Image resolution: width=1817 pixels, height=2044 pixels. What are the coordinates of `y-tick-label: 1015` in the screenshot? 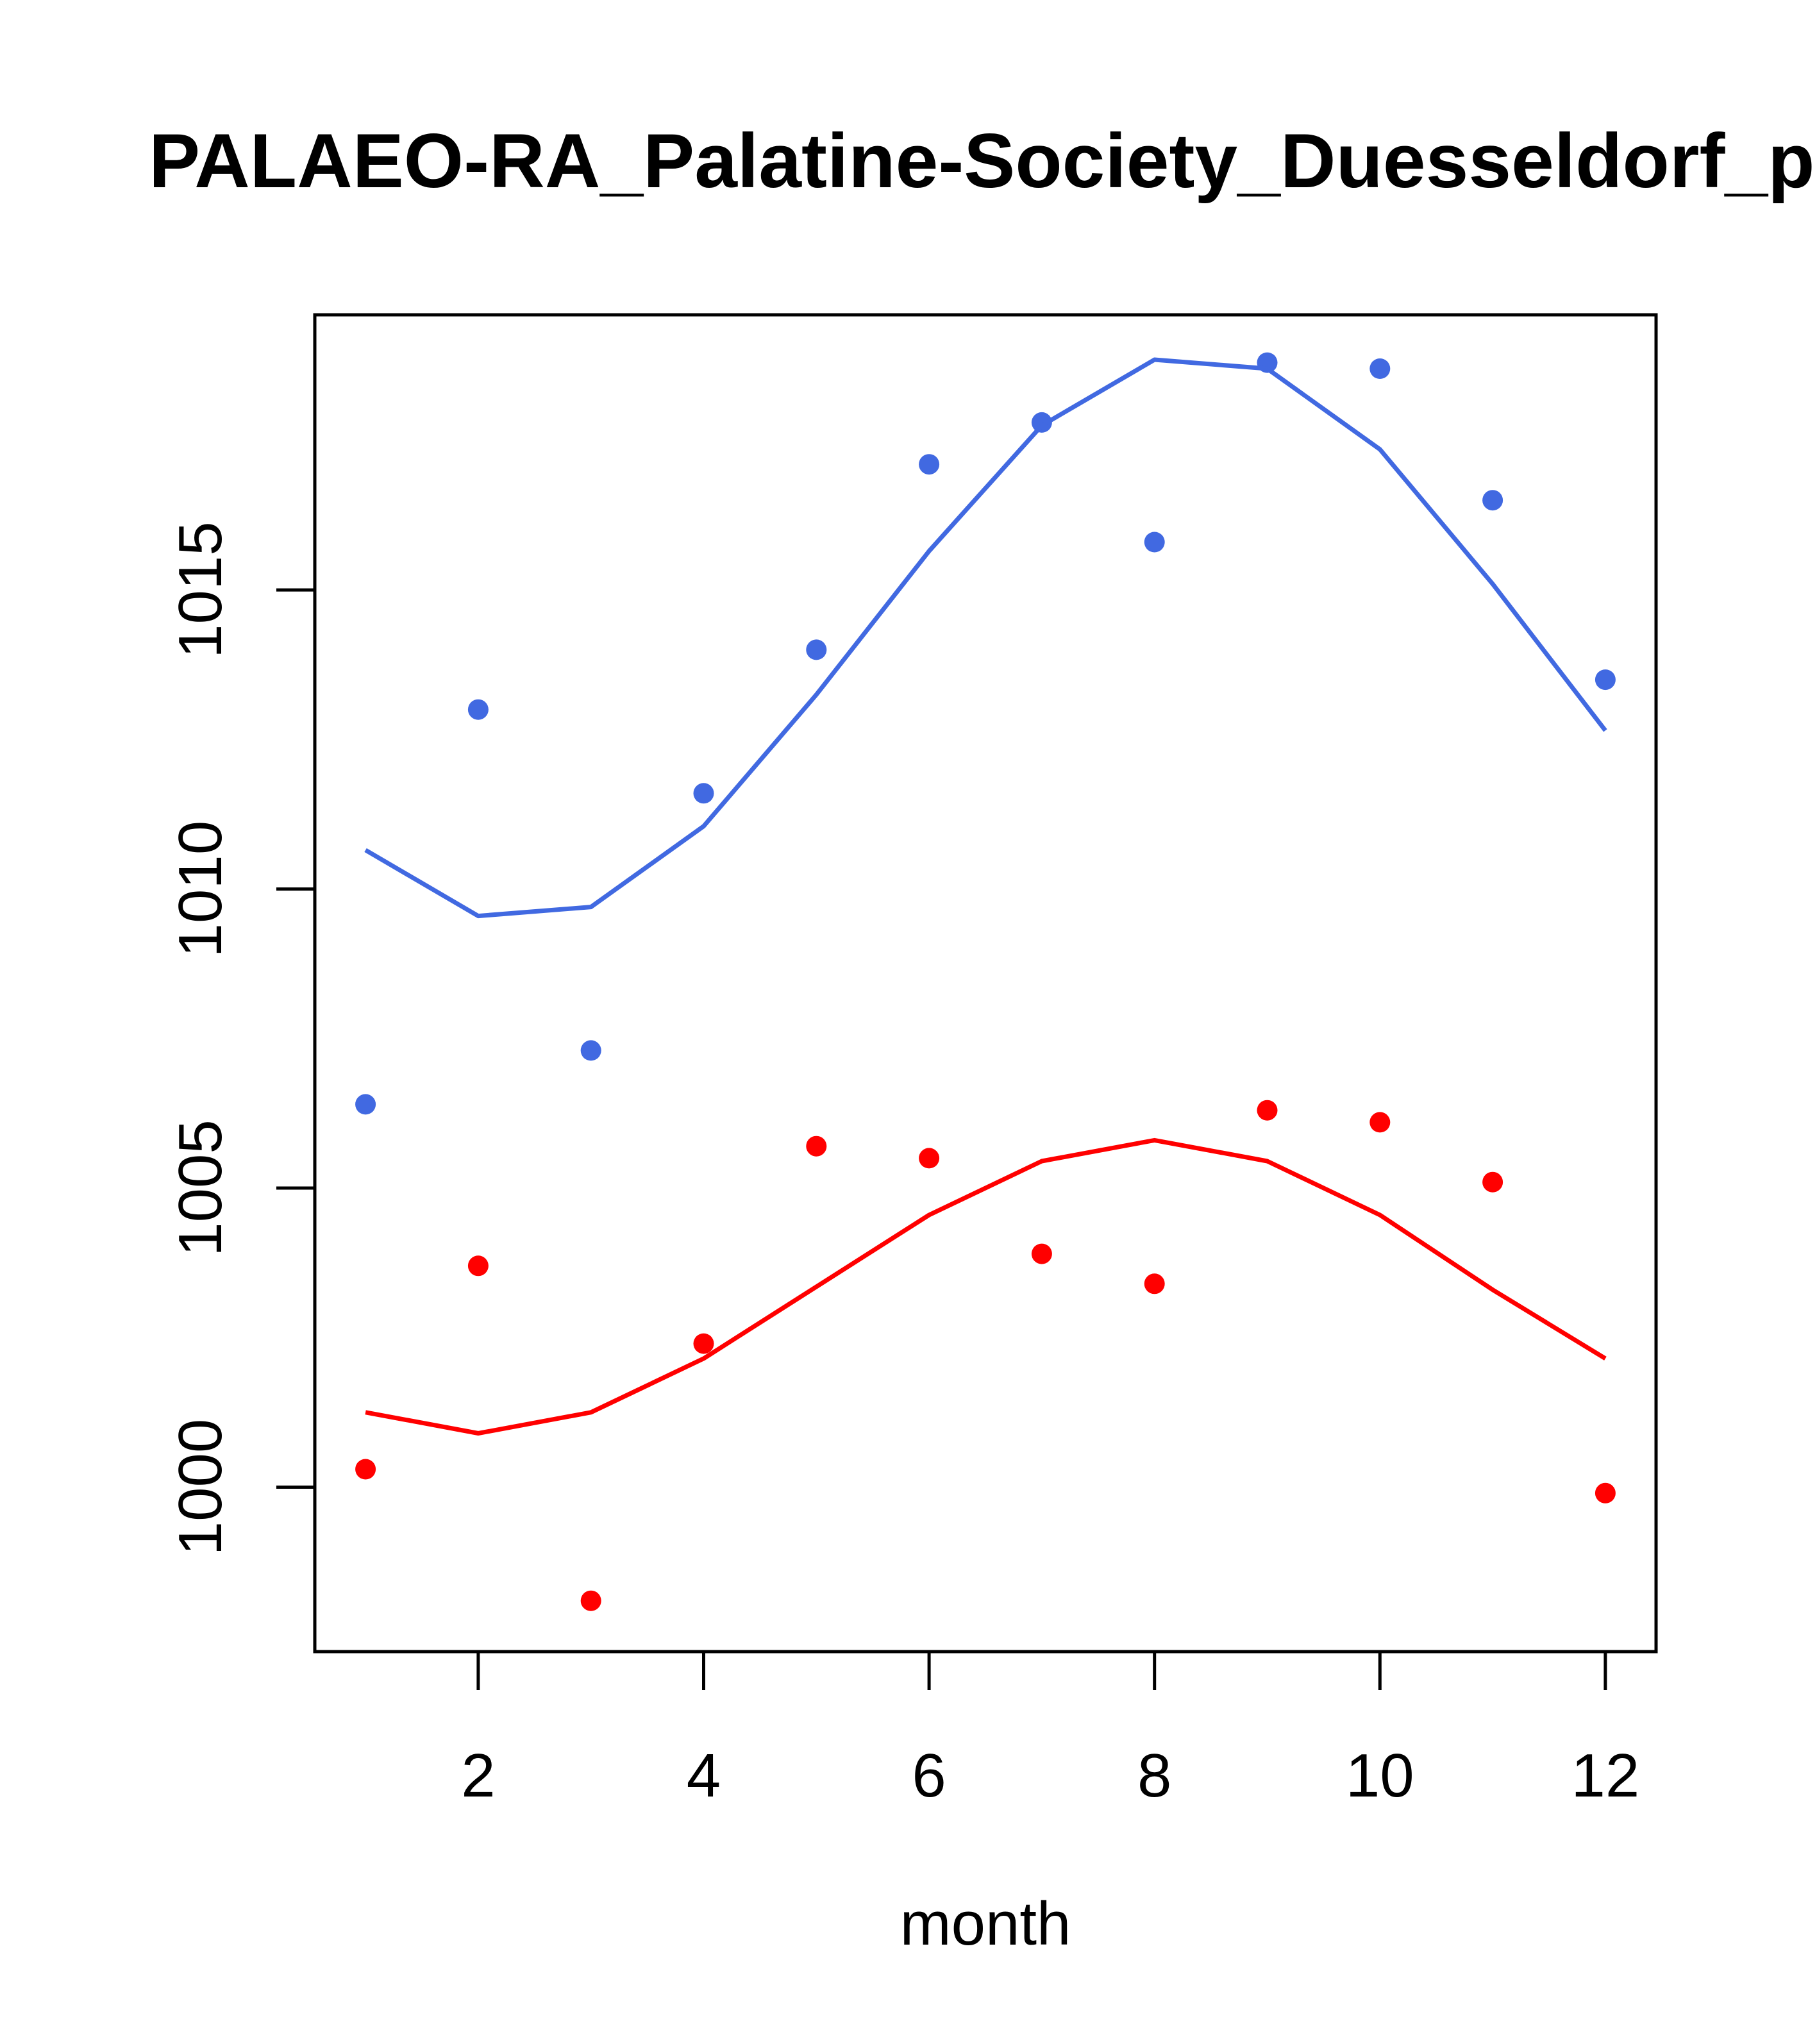 It's located at (201, 589).